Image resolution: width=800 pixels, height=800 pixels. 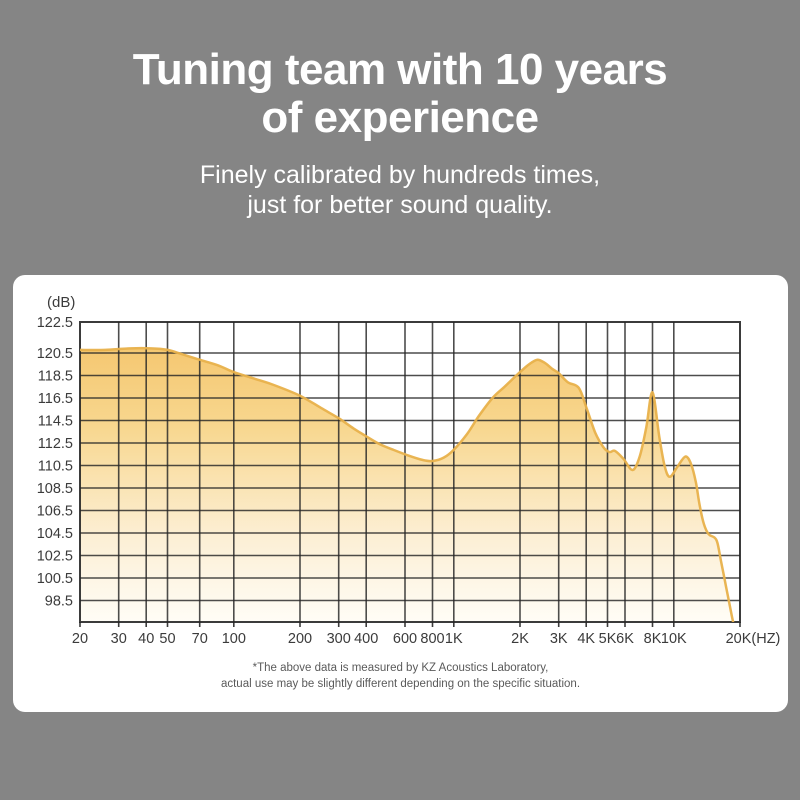 What do you see at coordinates (400, 175) in the screenshot?
I see `page-subtitle-line1: Finely calibrated by hundreds times,` at bounding box center [400, 175].